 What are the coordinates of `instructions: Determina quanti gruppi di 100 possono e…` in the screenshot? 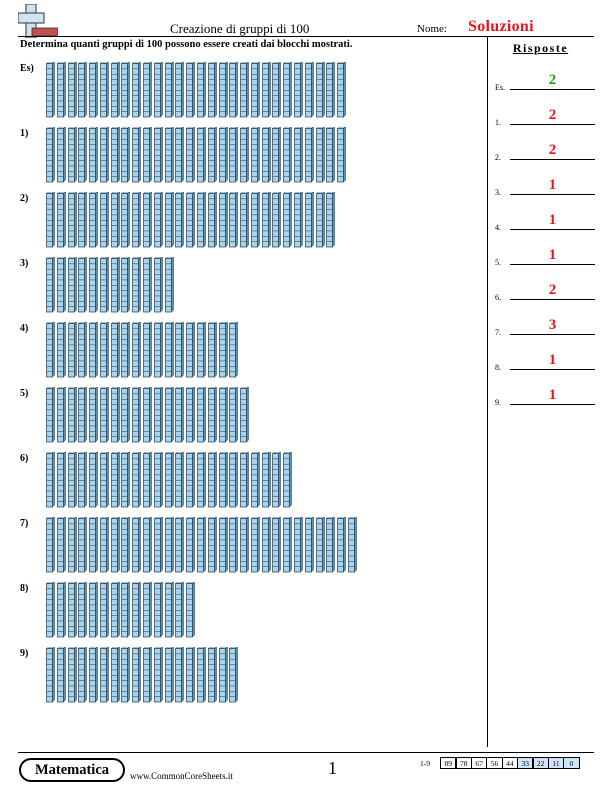 It's located at (186, 44).